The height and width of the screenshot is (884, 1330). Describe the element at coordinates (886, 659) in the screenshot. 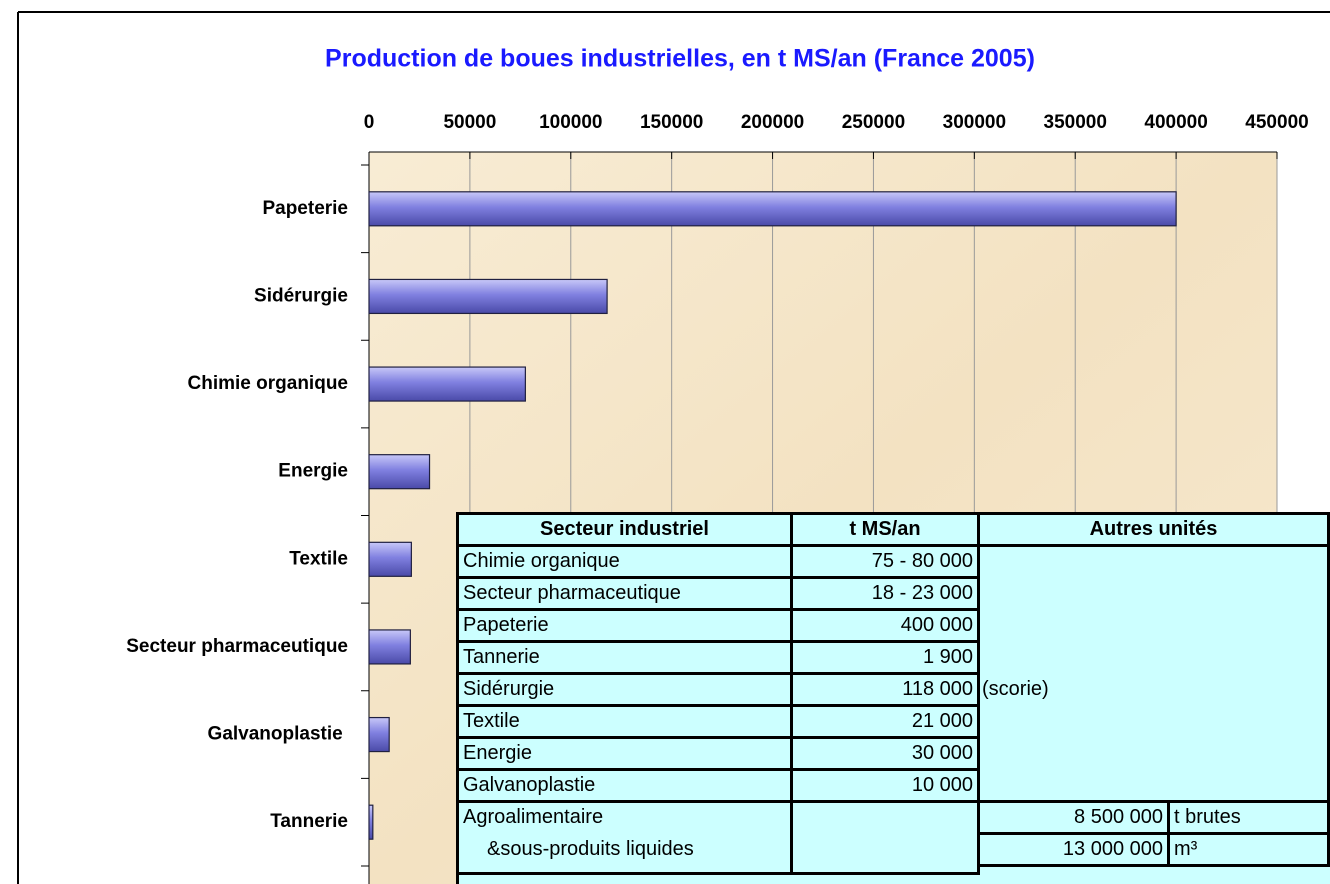

I see `row-value: 1 900` at that location.